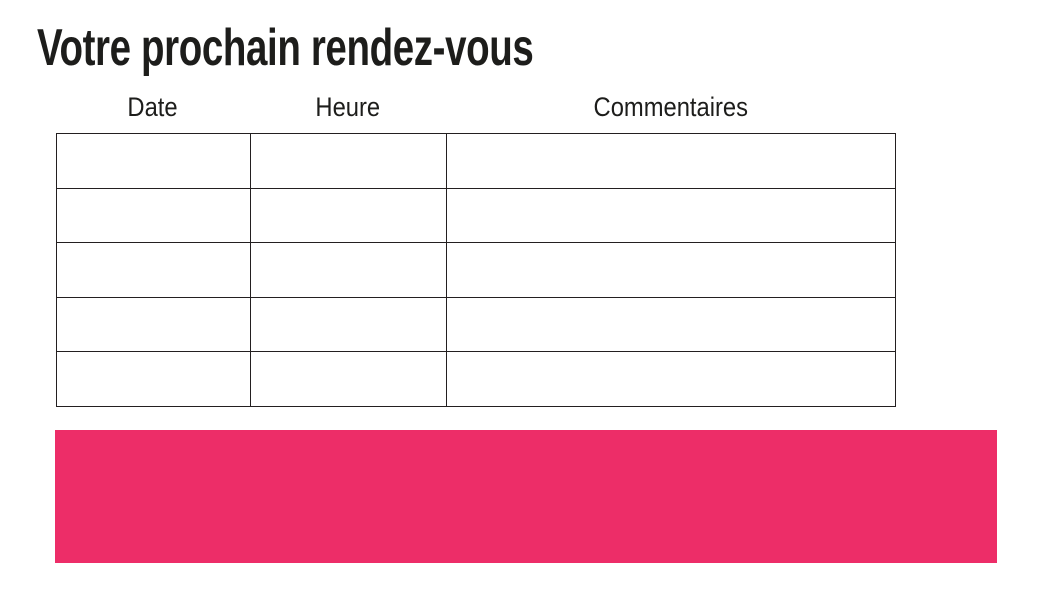 Image resolution: width=1050 pixels, height=600 pixels. What do you see at coordinates (285, 48) in the screenshot?
I see `page-title-text: Votre prochain rendez-vous` at bounding box center [285, 48].